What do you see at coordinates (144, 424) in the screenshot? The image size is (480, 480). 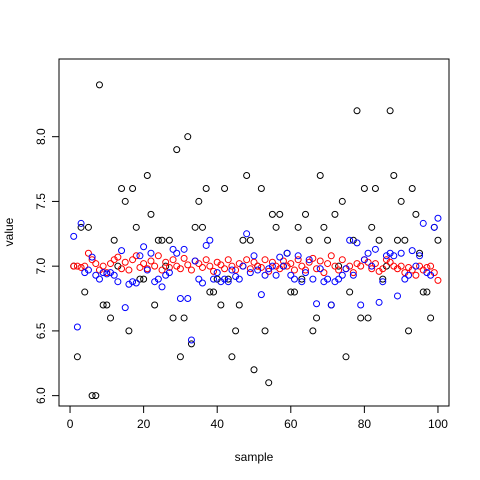 I see `x-tick-label: 20` at bounding box center [144, 424].